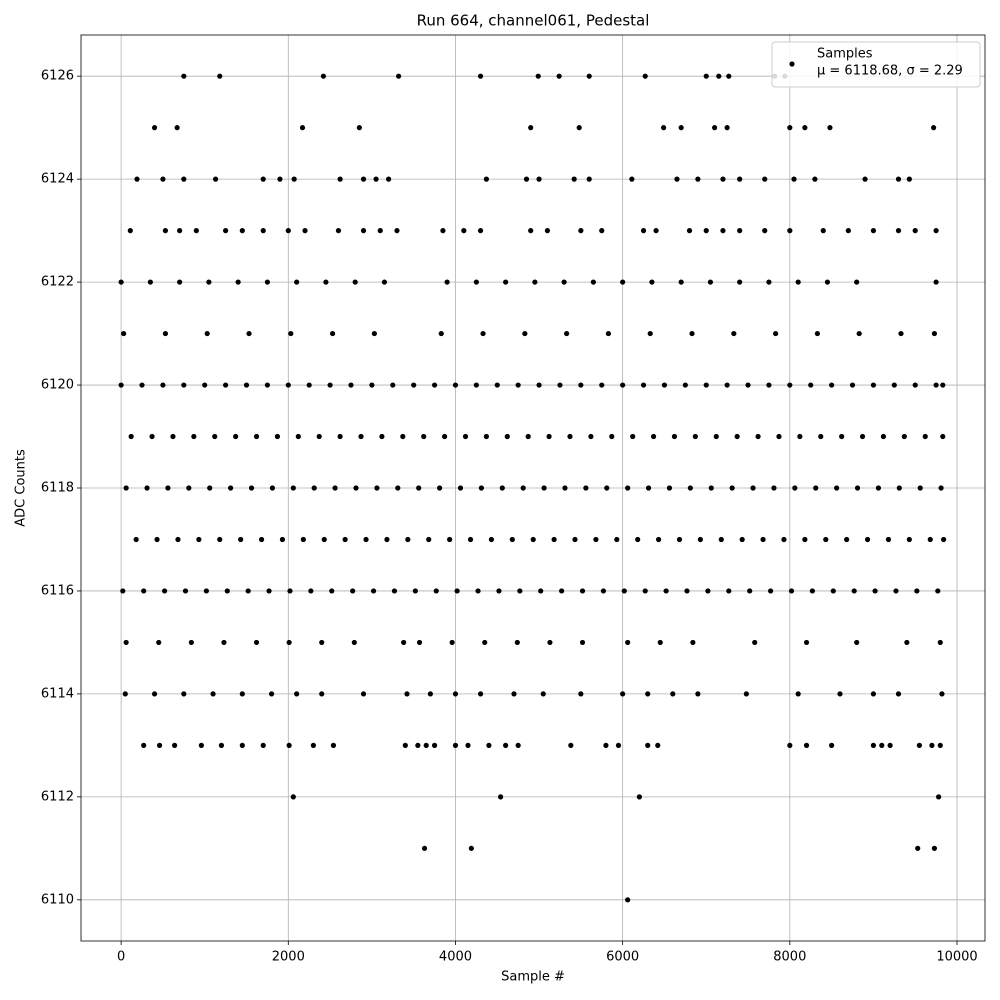  Describe the element at coordinates (876, 64) in the screenshot. I see `legend-box` at that location.